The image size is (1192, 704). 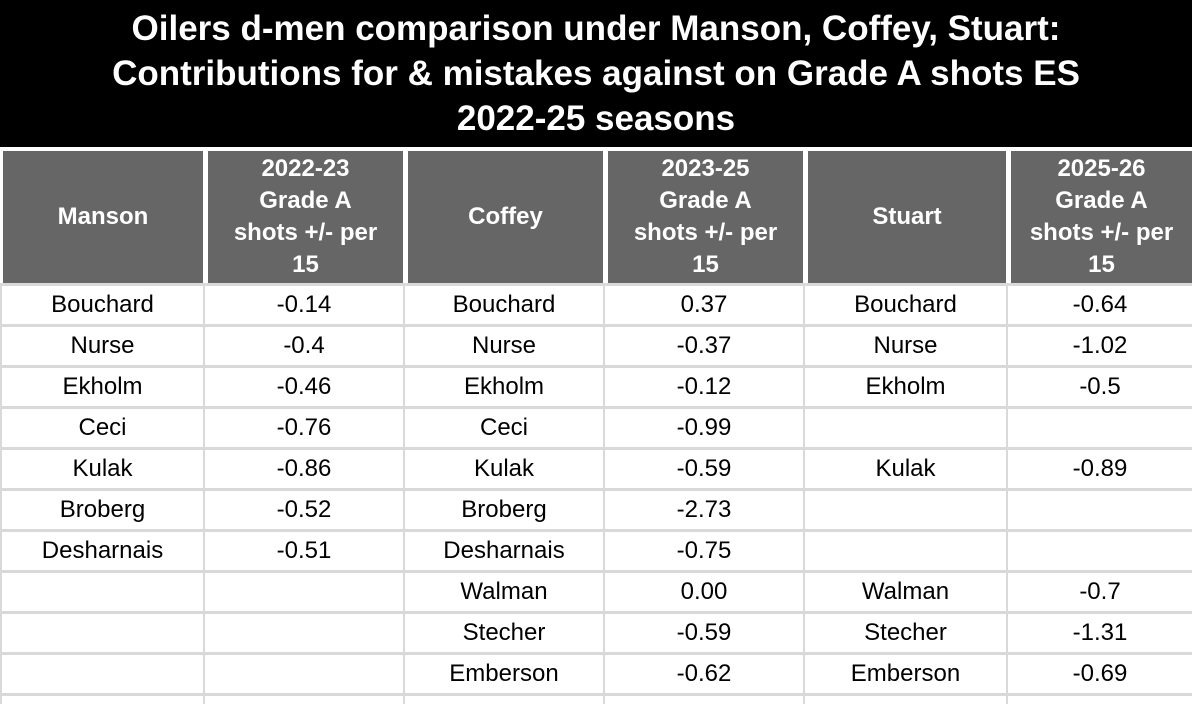 What do you see at coordinates (101, 217) in the screenshot?
I see `column-header-manson: Manson` at bounding box center [101, 217].